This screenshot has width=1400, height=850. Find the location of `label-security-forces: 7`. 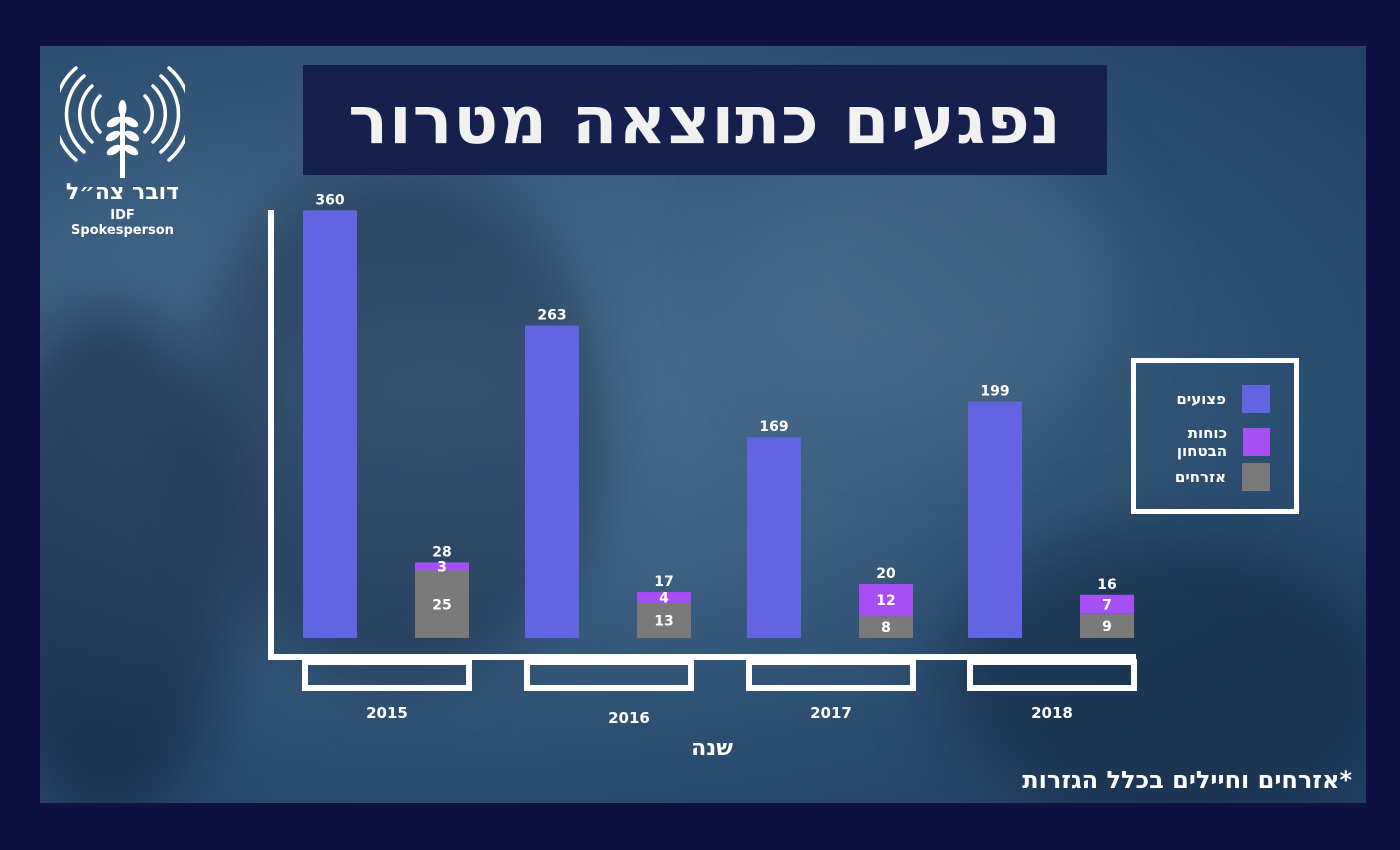

label-security-forces: 7 is located at coordinates (1107, 605).